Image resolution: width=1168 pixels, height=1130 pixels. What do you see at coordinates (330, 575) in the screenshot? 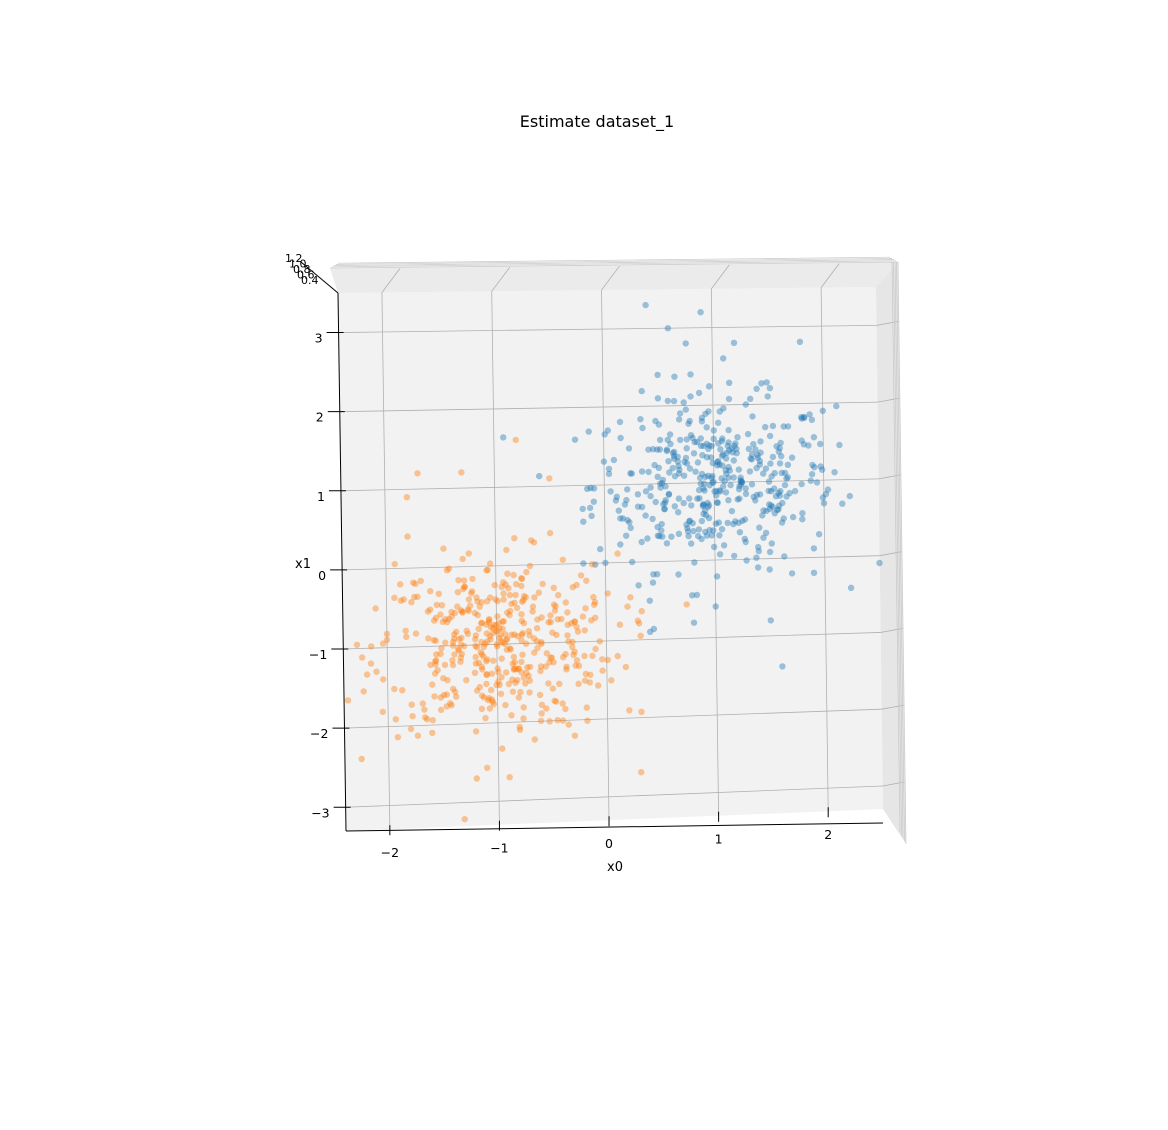
I see `y-ticks: −3 −2 −1 0 1 2 3` at bounding box center [330, 575].